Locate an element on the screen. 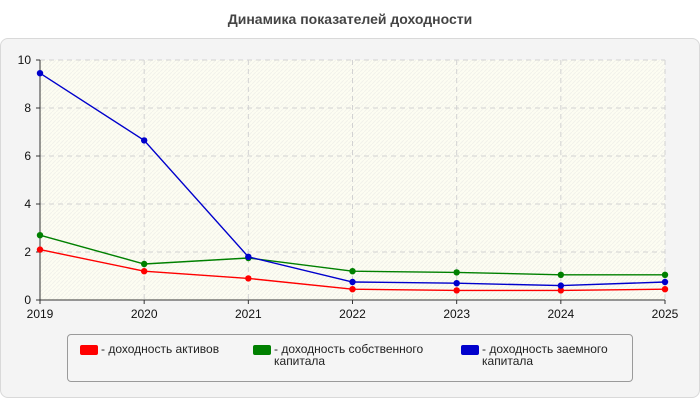 The image size is (700, 400). x-tick-label: 2025 is located at coordinates (665, 314).